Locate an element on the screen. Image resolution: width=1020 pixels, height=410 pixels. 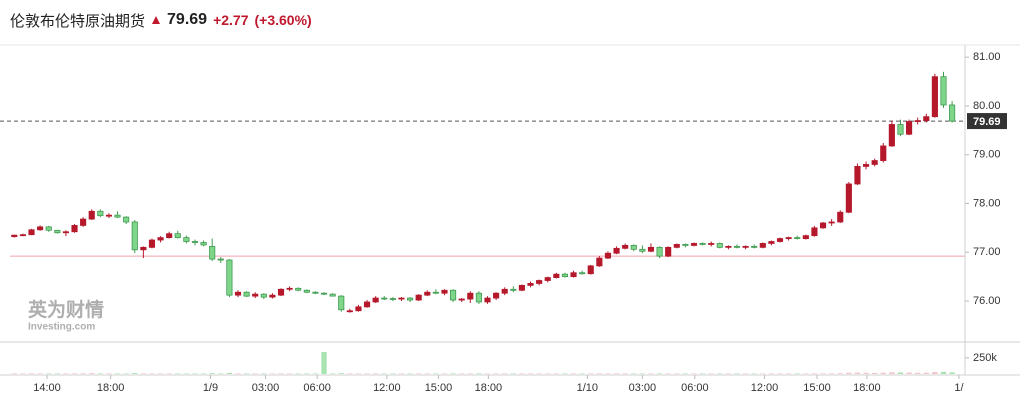
x-tick-label: 03:00 is located at coordinates (643, 388).